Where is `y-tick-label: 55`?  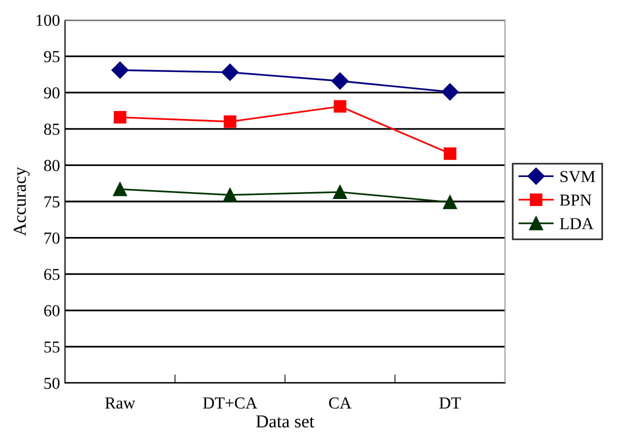 y-tick-label: 55 is located at coordinates (52, 347).